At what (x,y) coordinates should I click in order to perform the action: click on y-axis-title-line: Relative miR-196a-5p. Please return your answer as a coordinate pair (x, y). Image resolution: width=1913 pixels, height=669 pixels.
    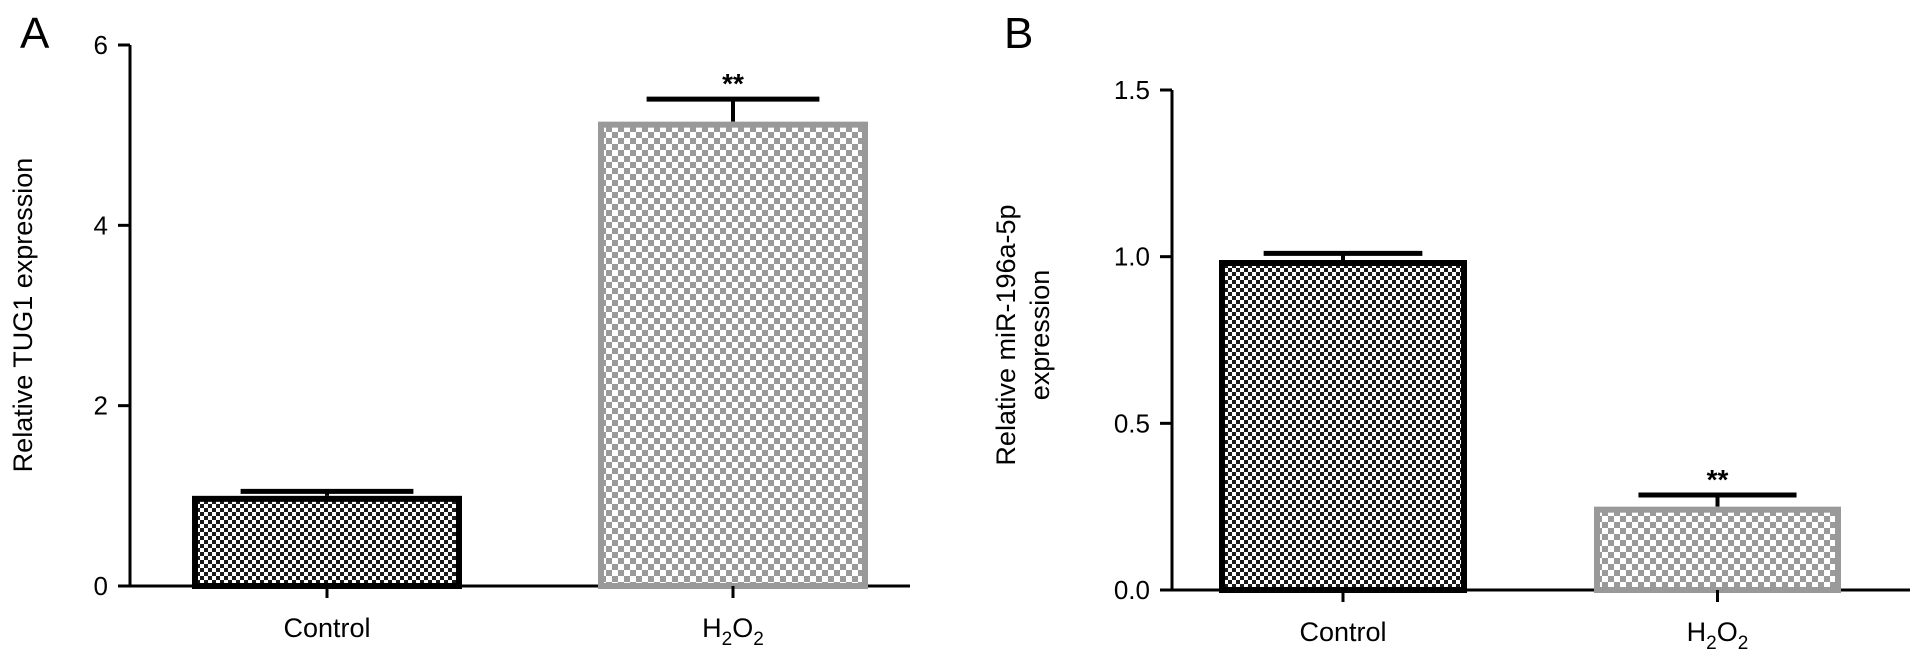
    Looking at the image, I should click on (1006, 334).